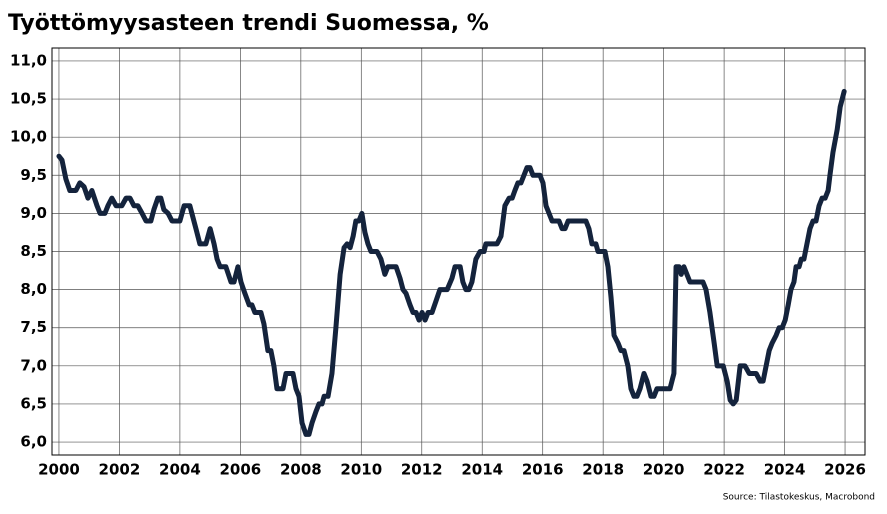  I want to click on x-tick-label: 2016, so click(543, 470).